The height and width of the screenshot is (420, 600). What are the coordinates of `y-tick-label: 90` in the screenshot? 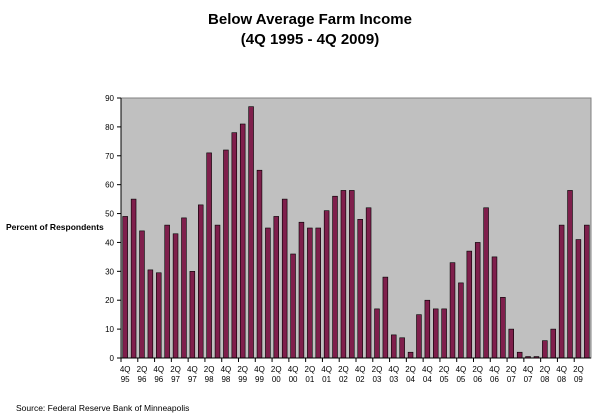 It's located at (109, 98).